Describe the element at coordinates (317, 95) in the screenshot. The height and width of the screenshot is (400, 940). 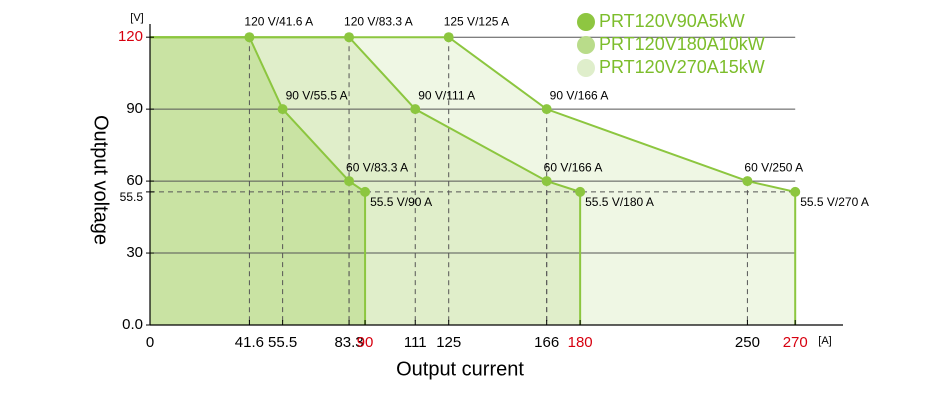
I see `point-label: 90 V/55.5 A` at that location.